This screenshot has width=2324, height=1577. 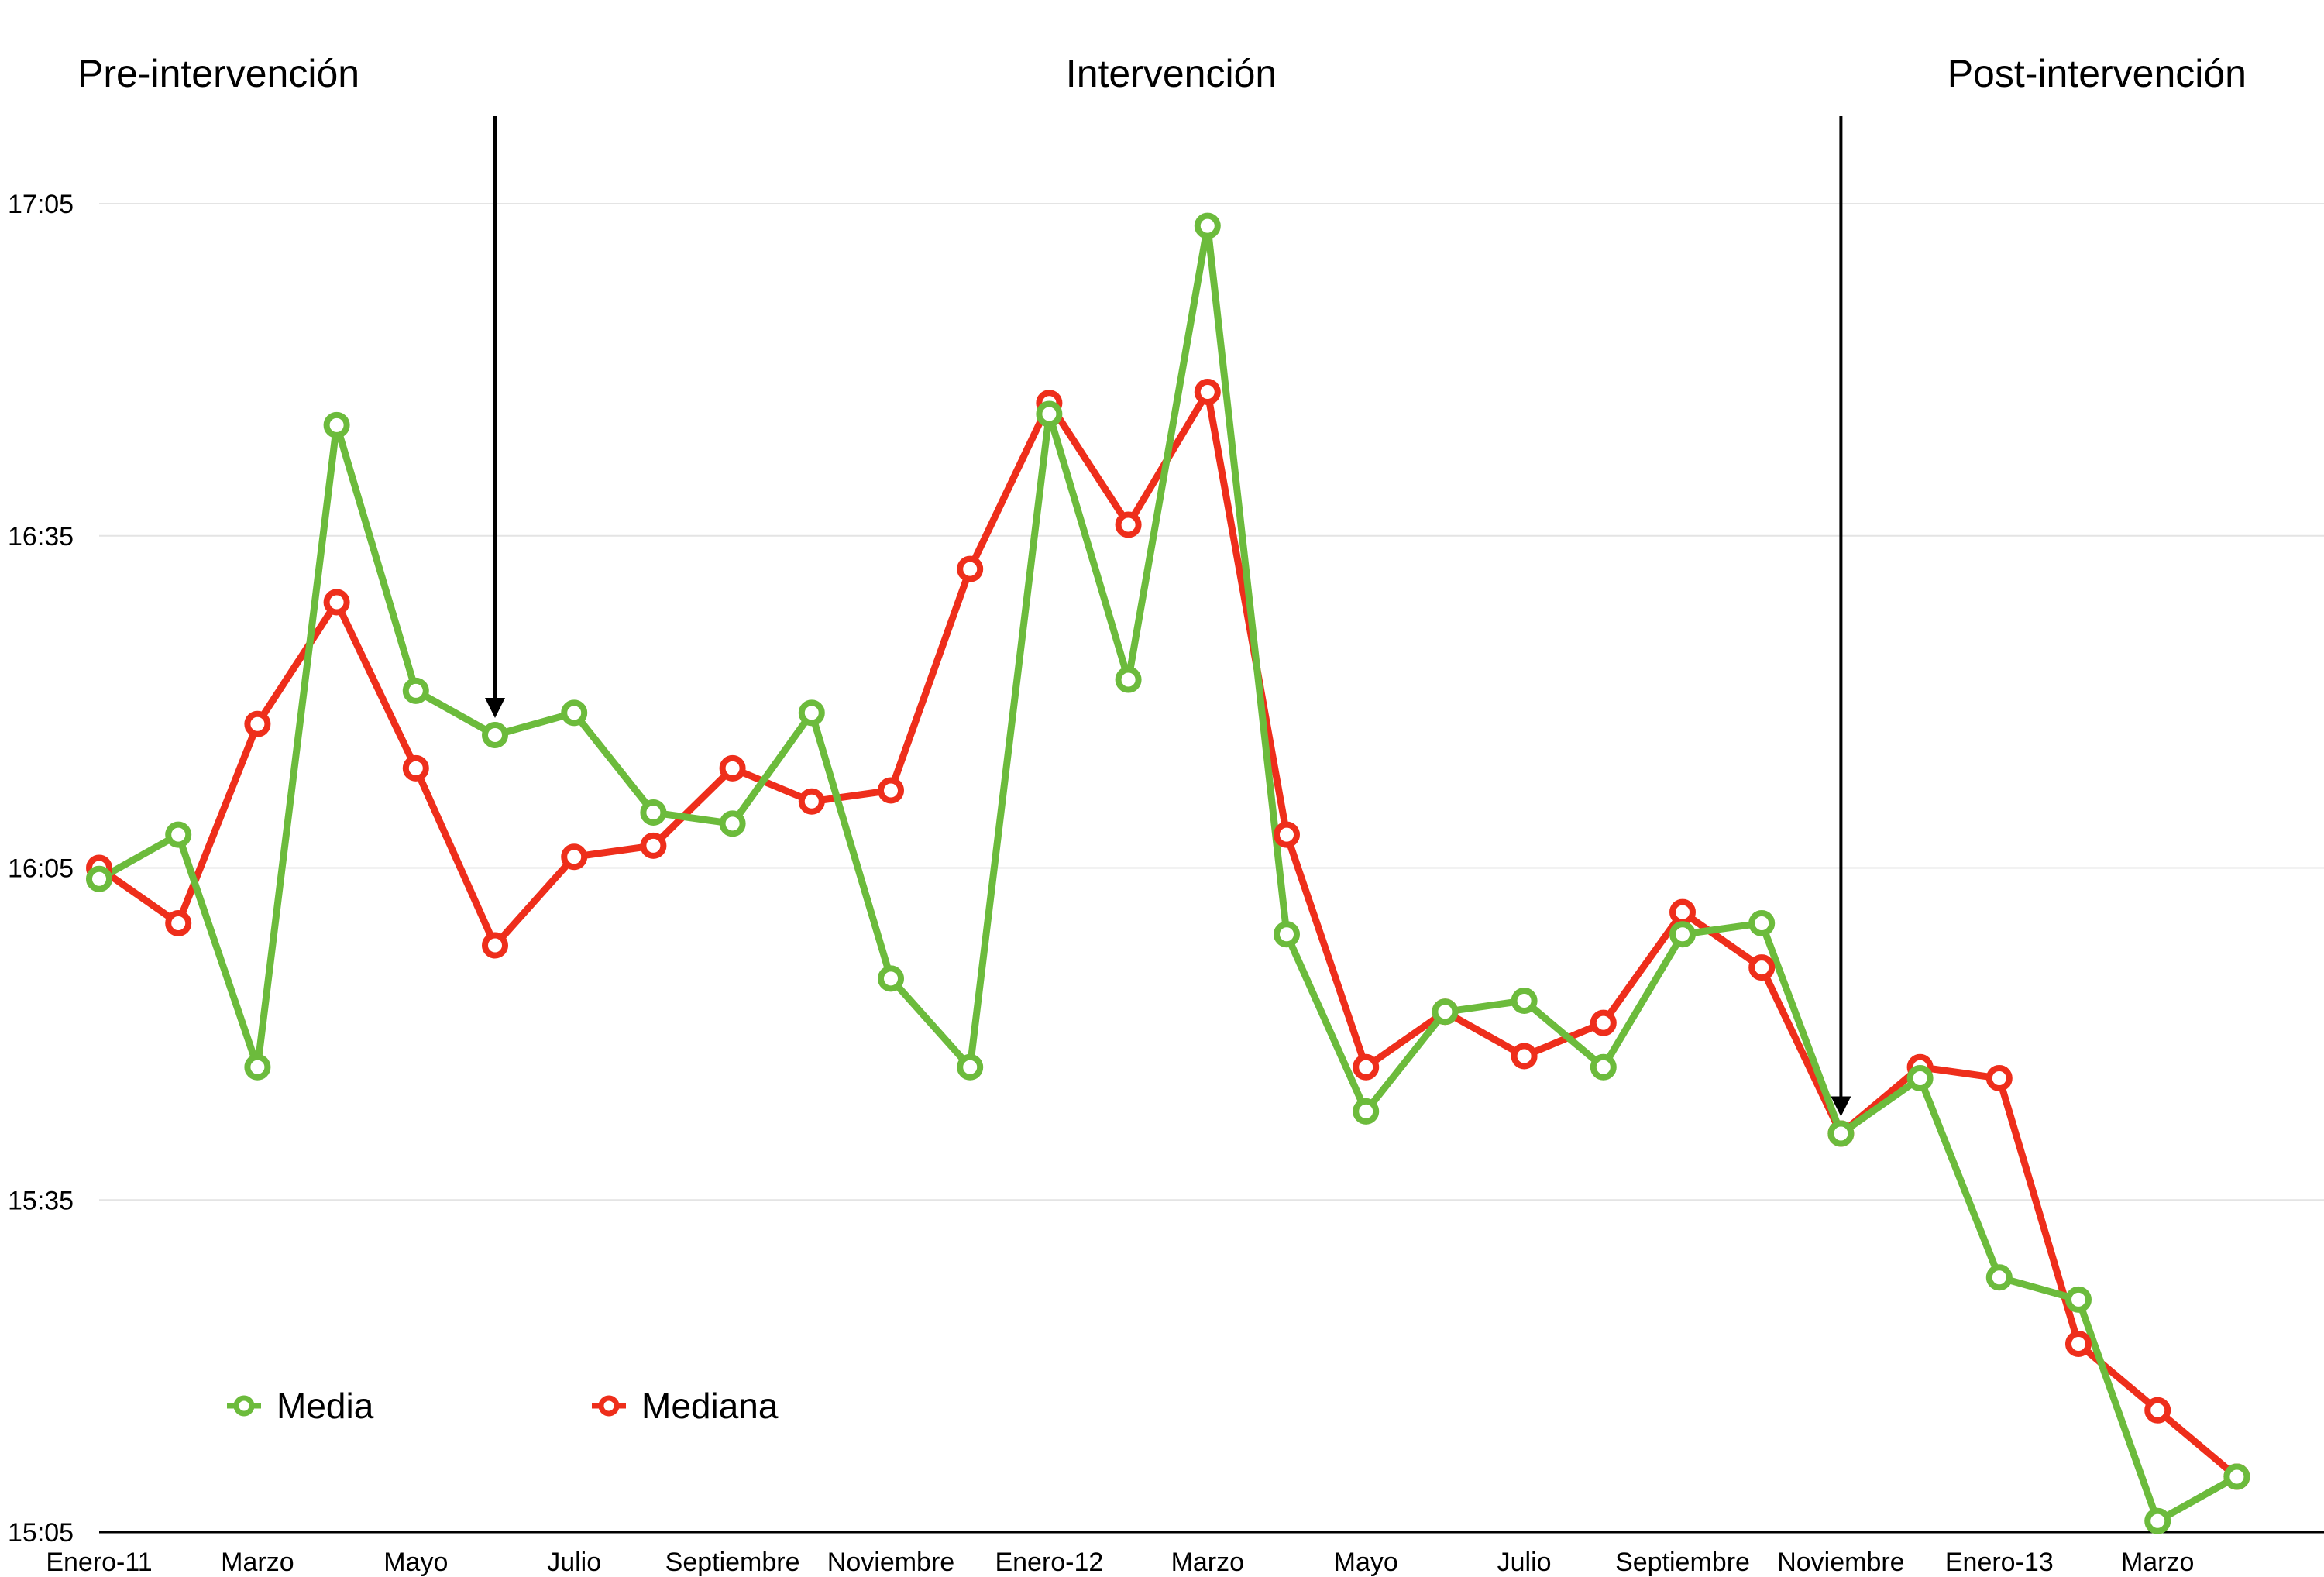 I want to click on x-tick-label-8: Mayo, so click(x=1366, y=1563).